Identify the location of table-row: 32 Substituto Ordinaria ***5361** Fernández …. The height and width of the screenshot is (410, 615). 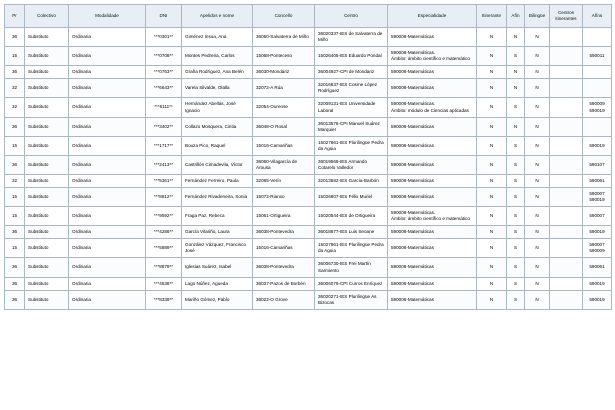
(308, 181).